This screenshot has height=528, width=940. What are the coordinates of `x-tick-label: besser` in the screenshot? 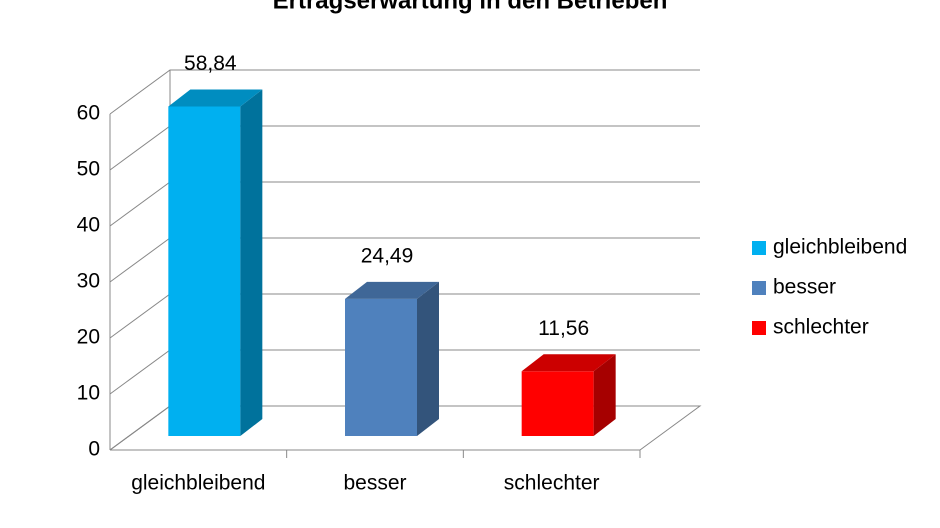 It's located at (374, 483).